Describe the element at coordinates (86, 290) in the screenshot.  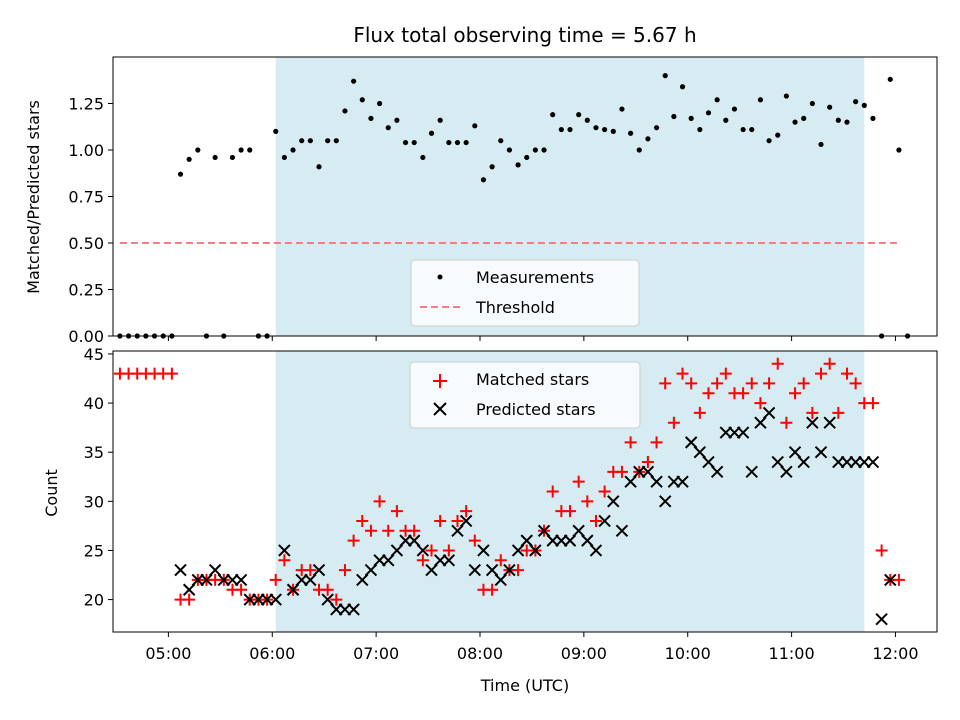
I see `top-y-tick-label: 0.25` at that location.